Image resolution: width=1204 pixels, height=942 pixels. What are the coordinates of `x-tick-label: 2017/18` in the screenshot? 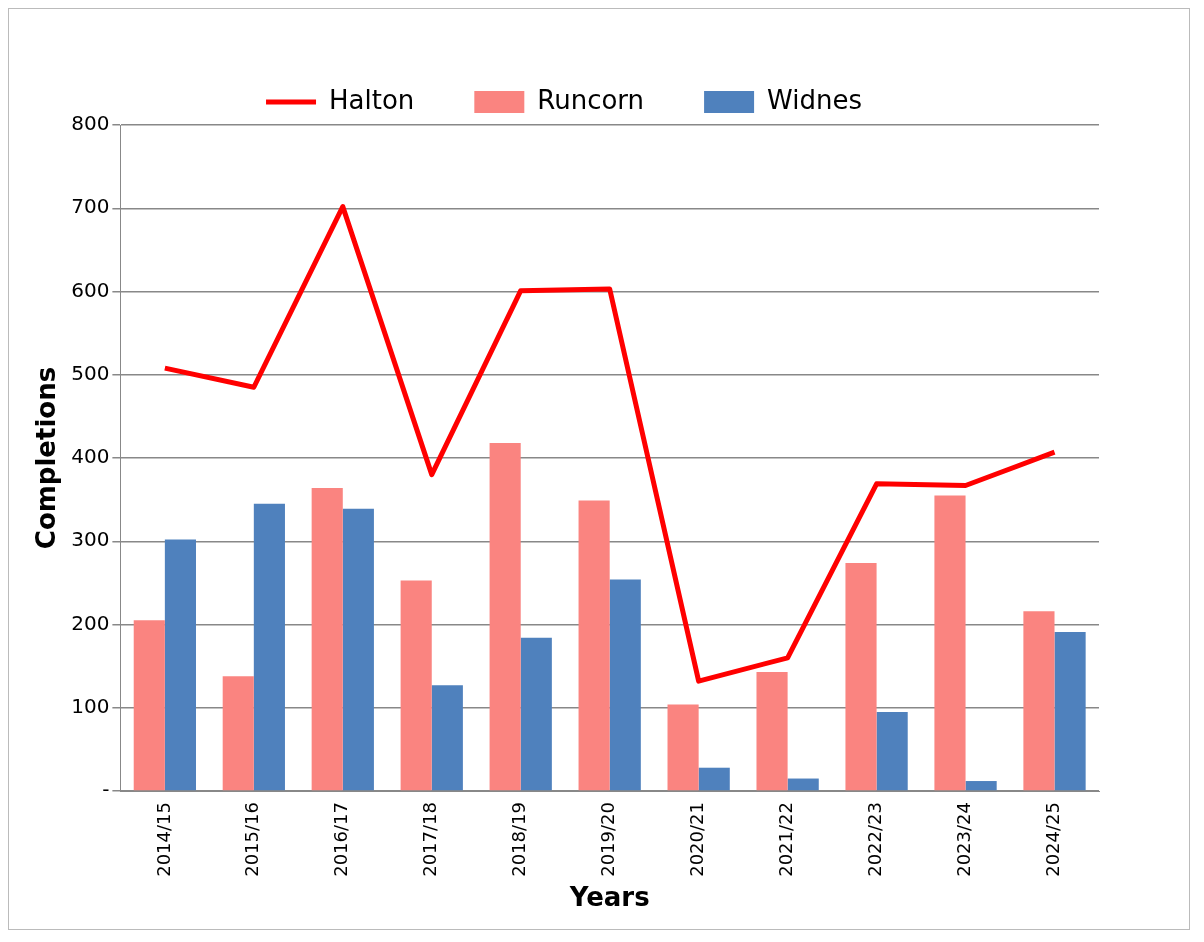 It's located at (430, 839).